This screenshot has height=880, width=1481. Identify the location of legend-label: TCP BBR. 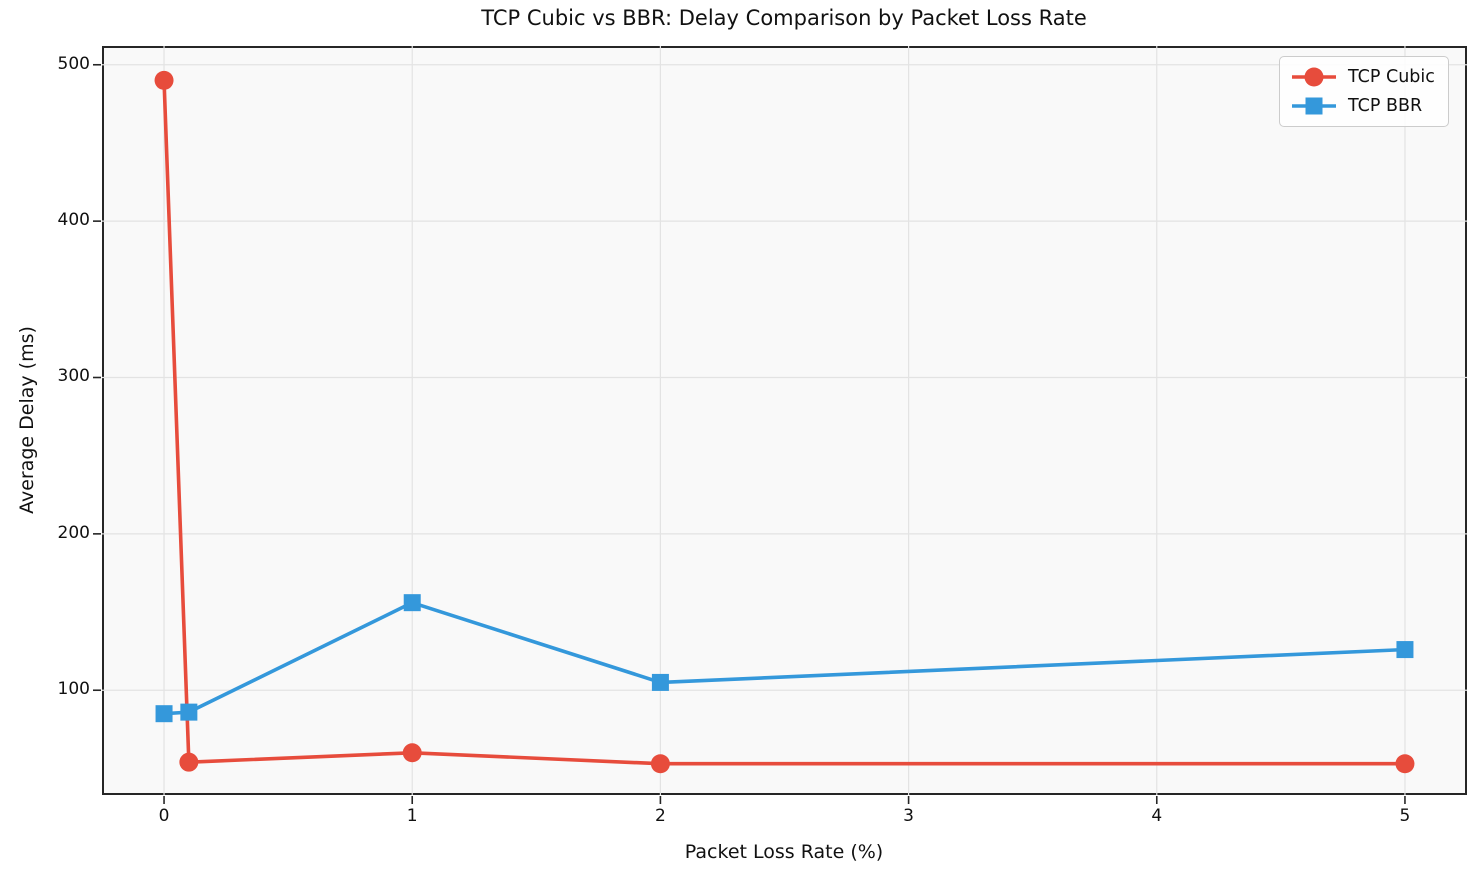
(1385, 106).